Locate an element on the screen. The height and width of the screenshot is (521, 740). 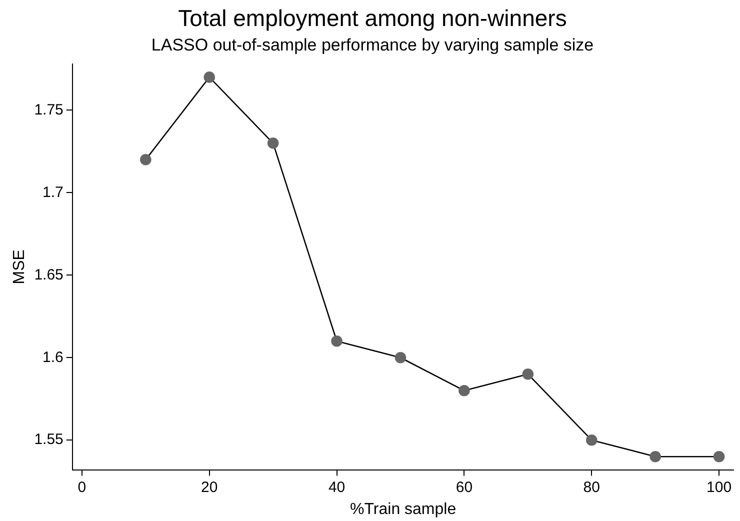
x-axis-title: %Train sample is located at coordinates (403, 509).